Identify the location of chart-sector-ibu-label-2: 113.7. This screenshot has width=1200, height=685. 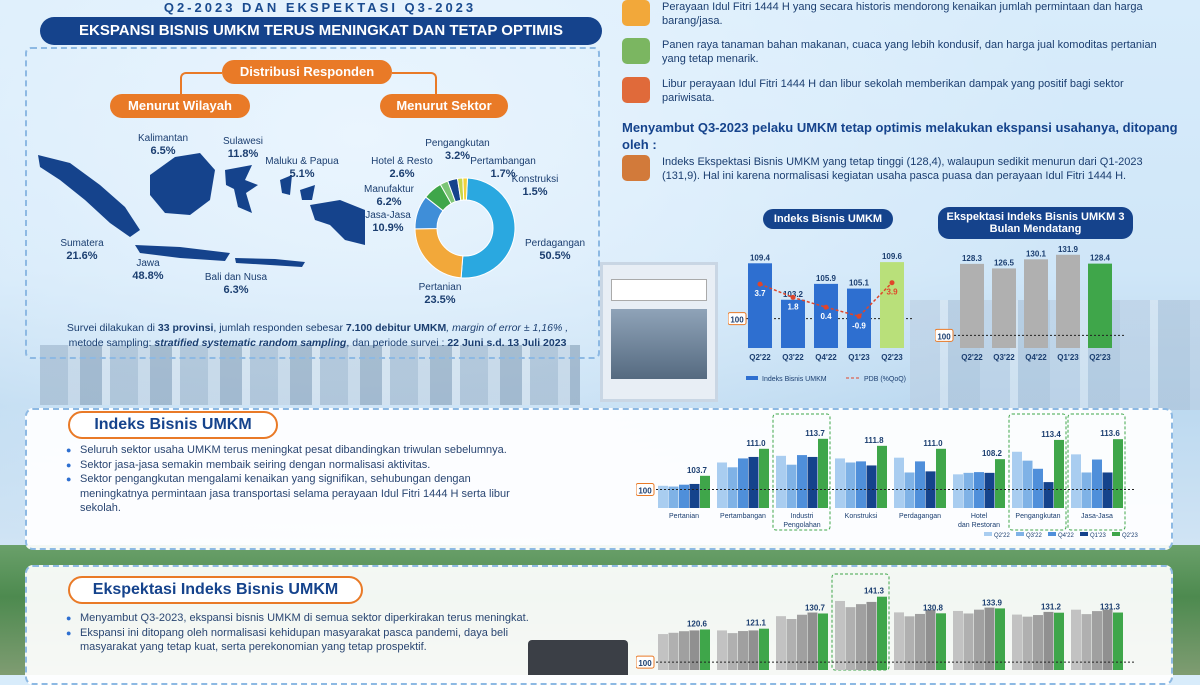
(815, 433).